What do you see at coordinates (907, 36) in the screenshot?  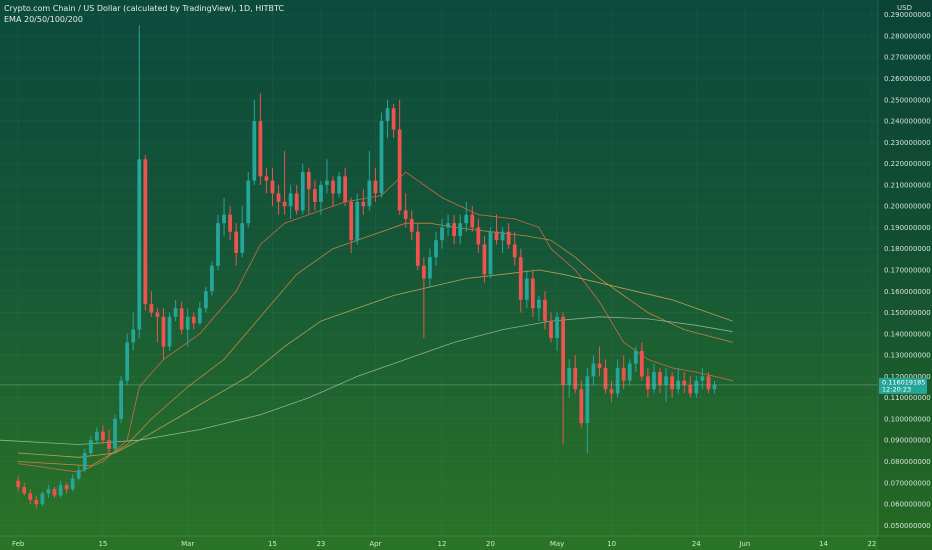 I see `y-tick-label: 0.280000000` at bounding box center [907, 36].